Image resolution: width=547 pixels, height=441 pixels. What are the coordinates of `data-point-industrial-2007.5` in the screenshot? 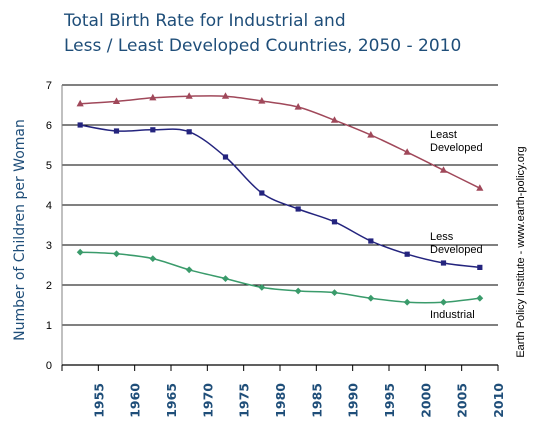 It's located at (480, 298).